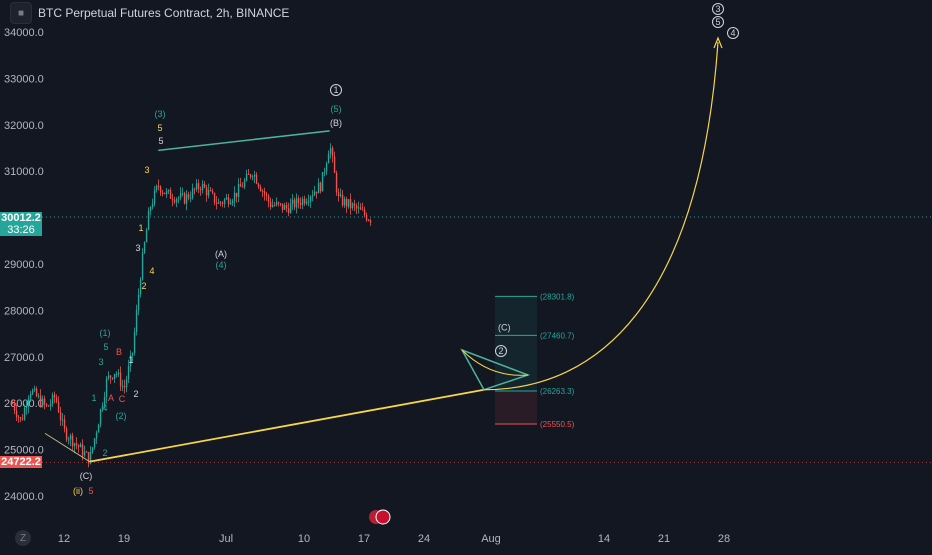 Image resolution: width=932 pixels, height=555 pixels. What do you see at coordinates (336, 109) in the screenshot?
I see `wave-label-five_paren: (5)` at bounding box center [336, 109].